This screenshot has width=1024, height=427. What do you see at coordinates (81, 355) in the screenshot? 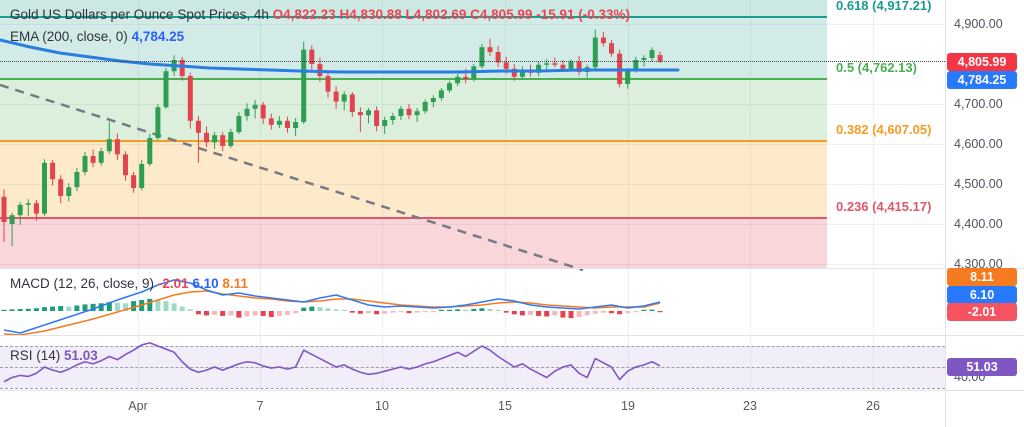
I see `rsi-value: 51.03` at bounding box center [81, 355].